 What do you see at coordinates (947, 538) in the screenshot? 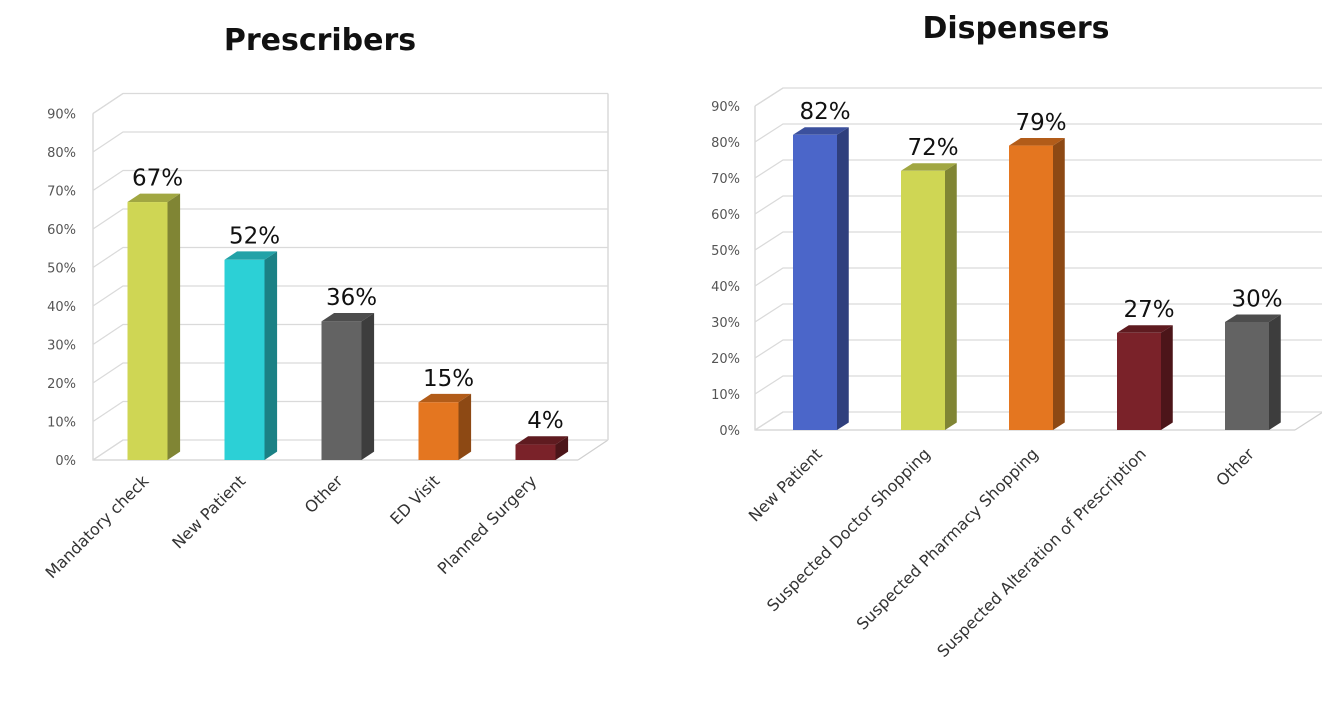
I see `category-label: Suspected Pharmacy Shopping` at bounding box center [947, 538].